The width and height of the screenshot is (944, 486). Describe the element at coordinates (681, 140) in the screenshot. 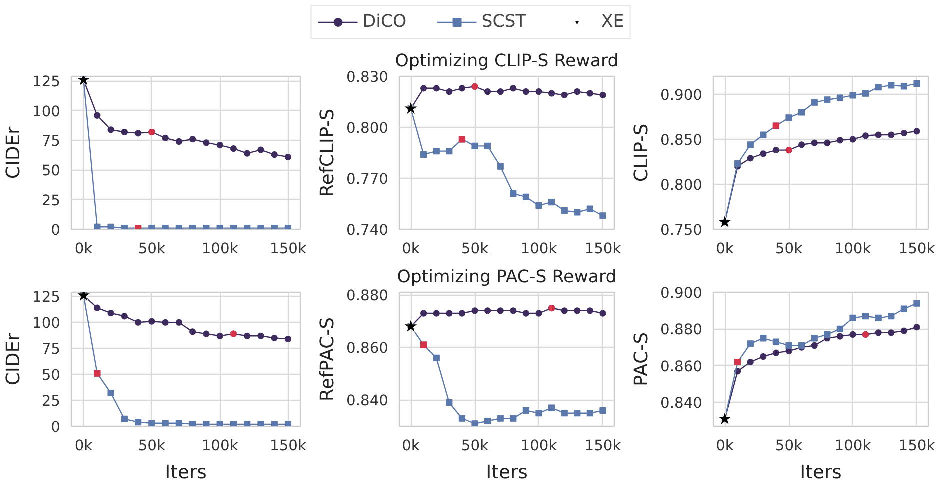

I see `y-tick-label: 0.850` at that location.